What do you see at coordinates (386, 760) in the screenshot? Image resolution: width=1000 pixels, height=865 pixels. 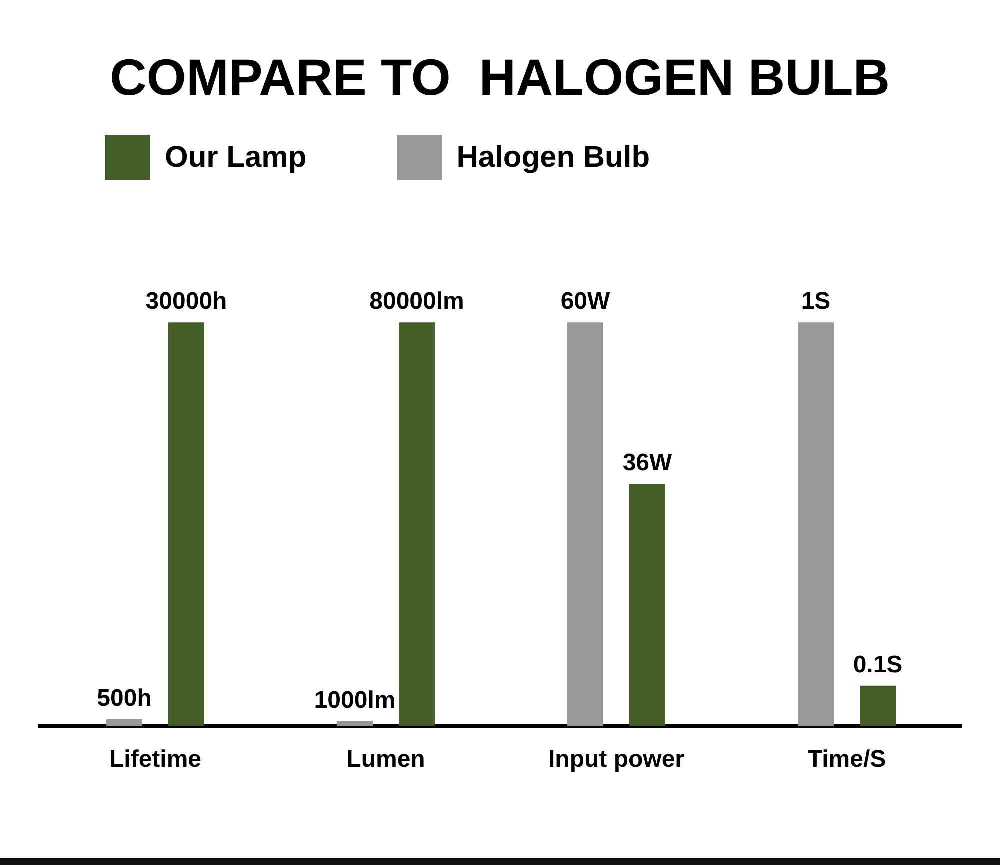 I see `x-tick-label: Lumen` at bounding box center [386, 760].